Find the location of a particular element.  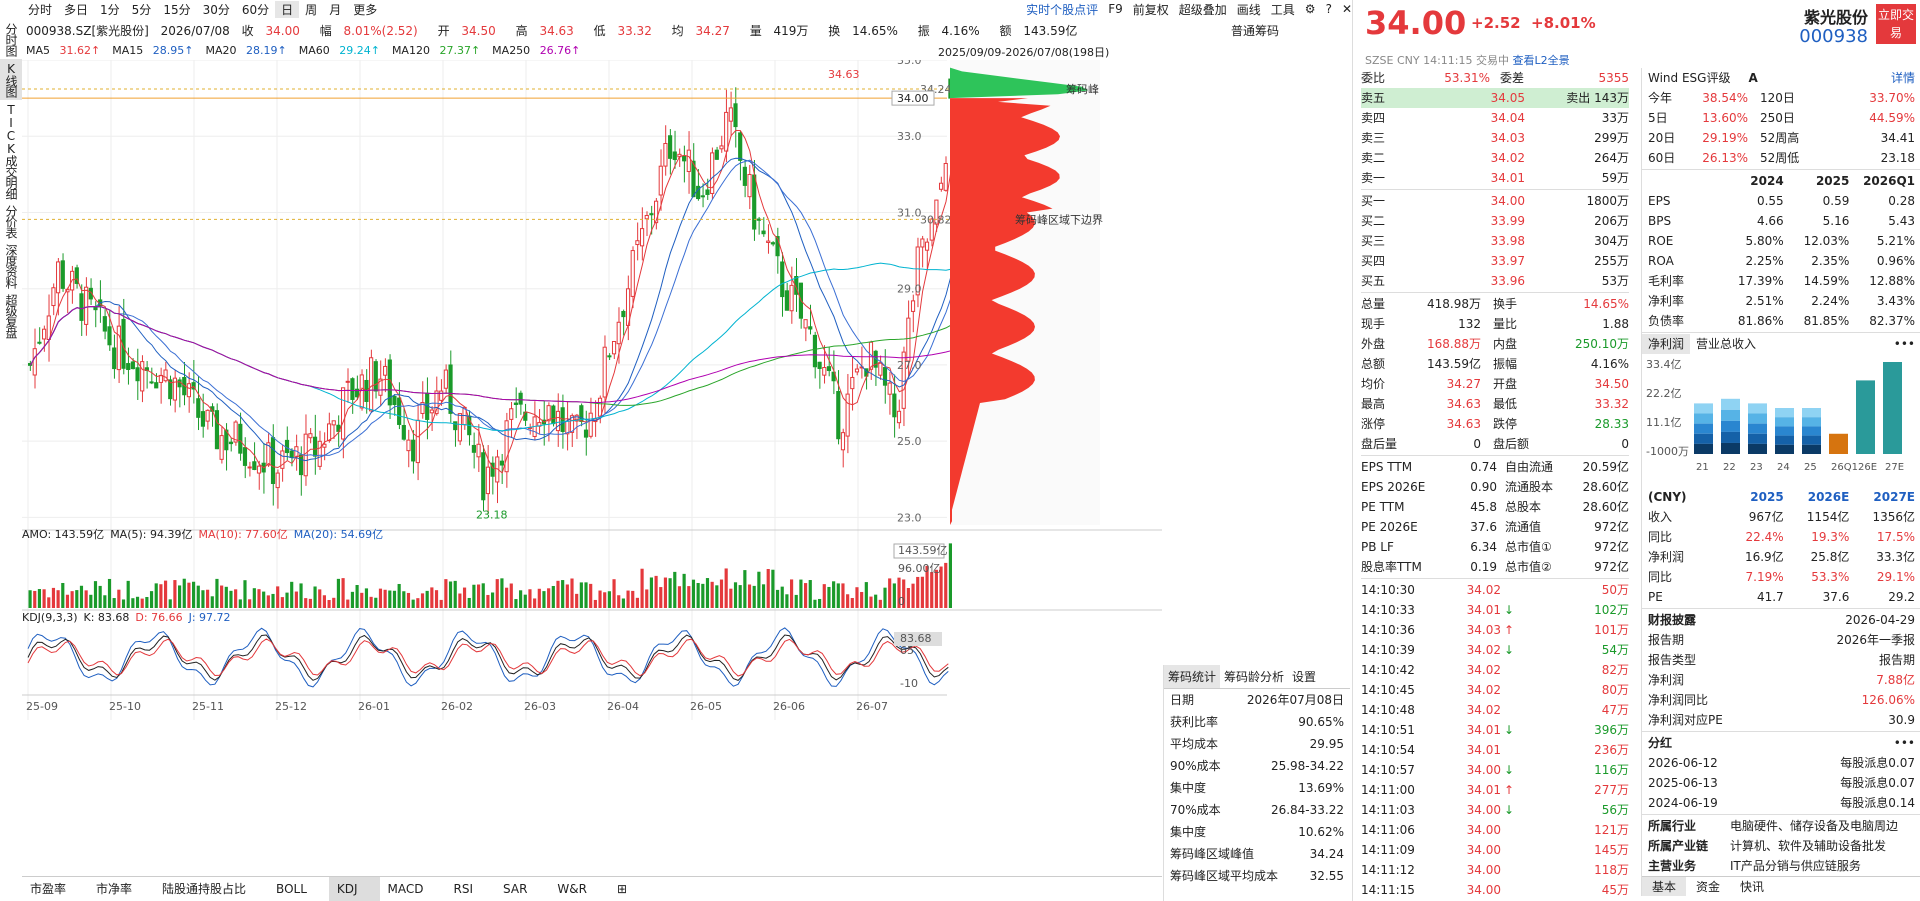

date-range: 2025/09/09-2026/07/08(198日) is located at coordinates (1024, 52).